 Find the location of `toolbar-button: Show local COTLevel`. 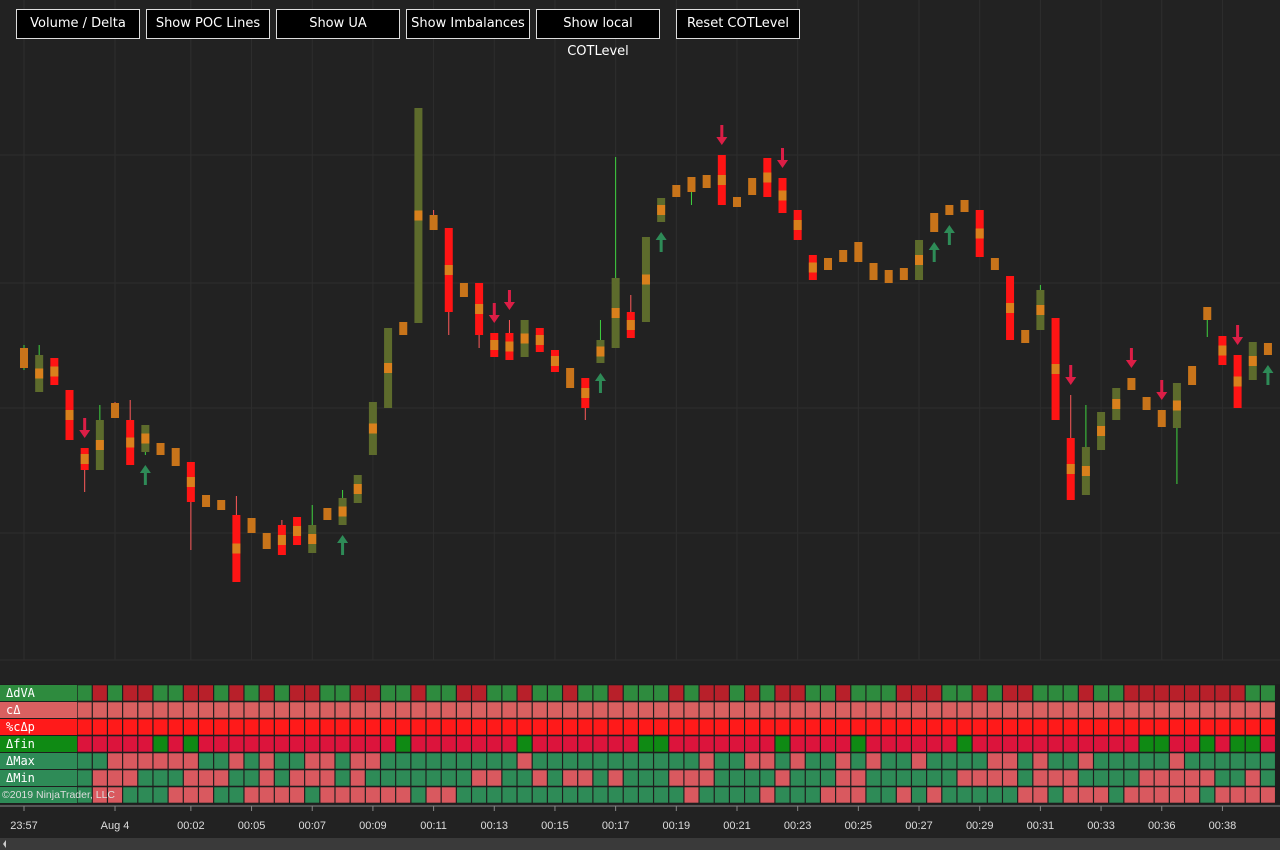

toolbar-button: Show local COTLevel is located at coordinates (598, 34).